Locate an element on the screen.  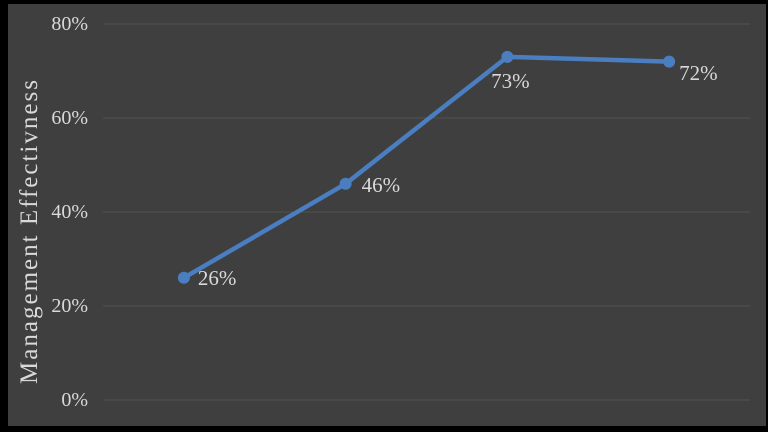
y-tick-label: 80% is located at coordinates (69, 24).